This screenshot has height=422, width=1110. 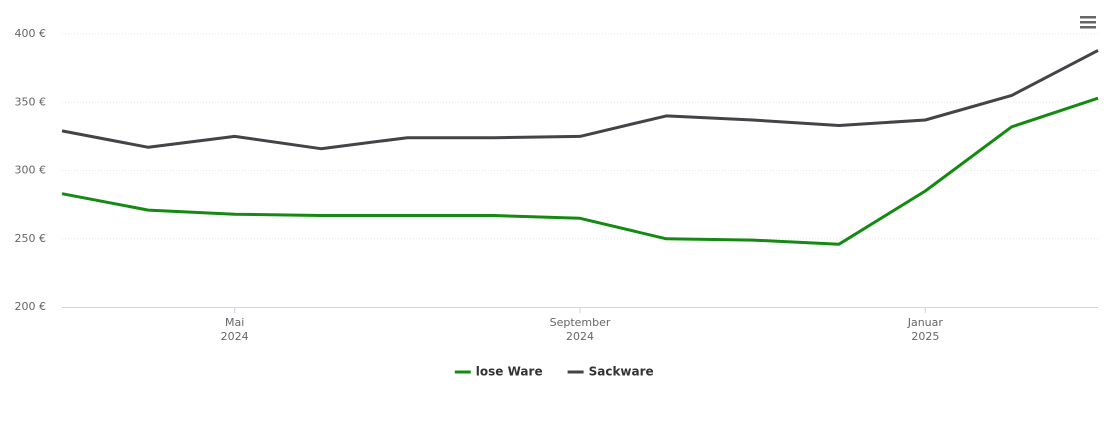 I want to click on x-tick-label: Mai, so click(x=234, y=322).